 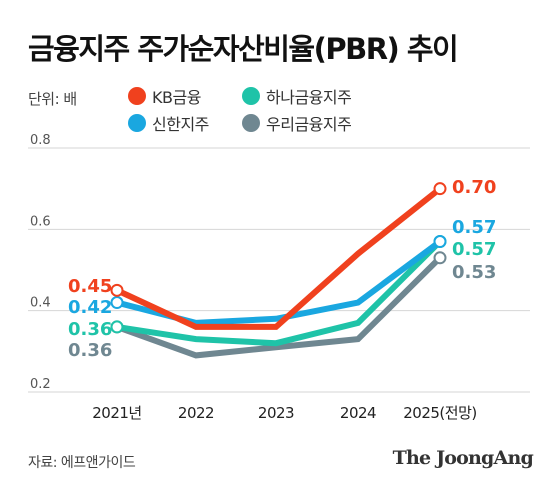 What do you see at coordinates (40, 221) in the screenshot?
I see `y-tick-label: 0.6` at bounding box center [40, 221].